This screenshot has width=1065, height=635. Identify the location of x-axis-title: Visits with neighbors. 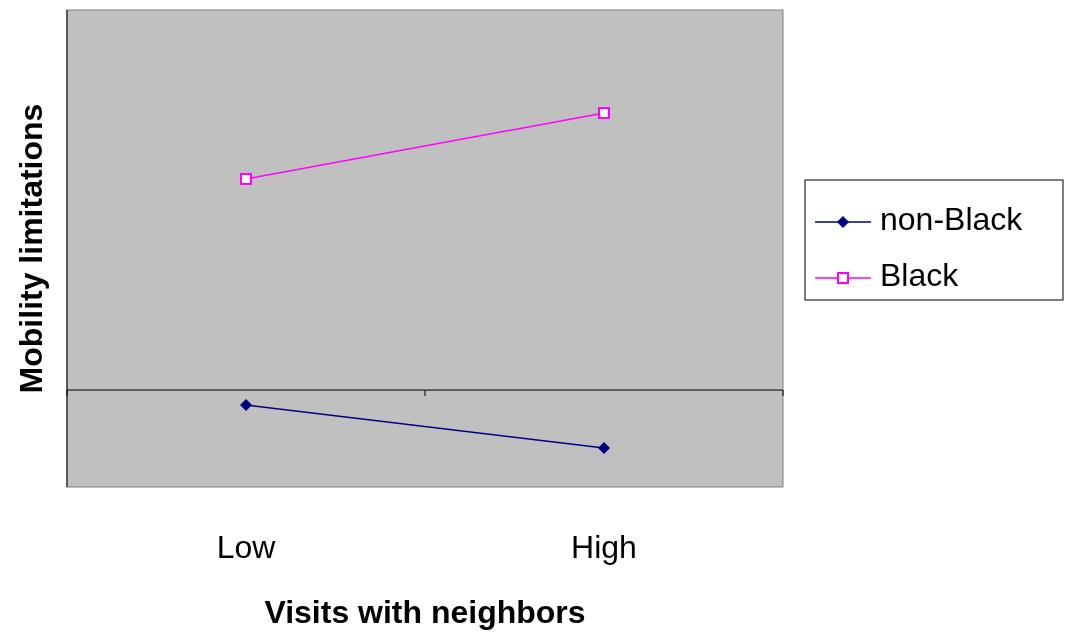
(425, 612).